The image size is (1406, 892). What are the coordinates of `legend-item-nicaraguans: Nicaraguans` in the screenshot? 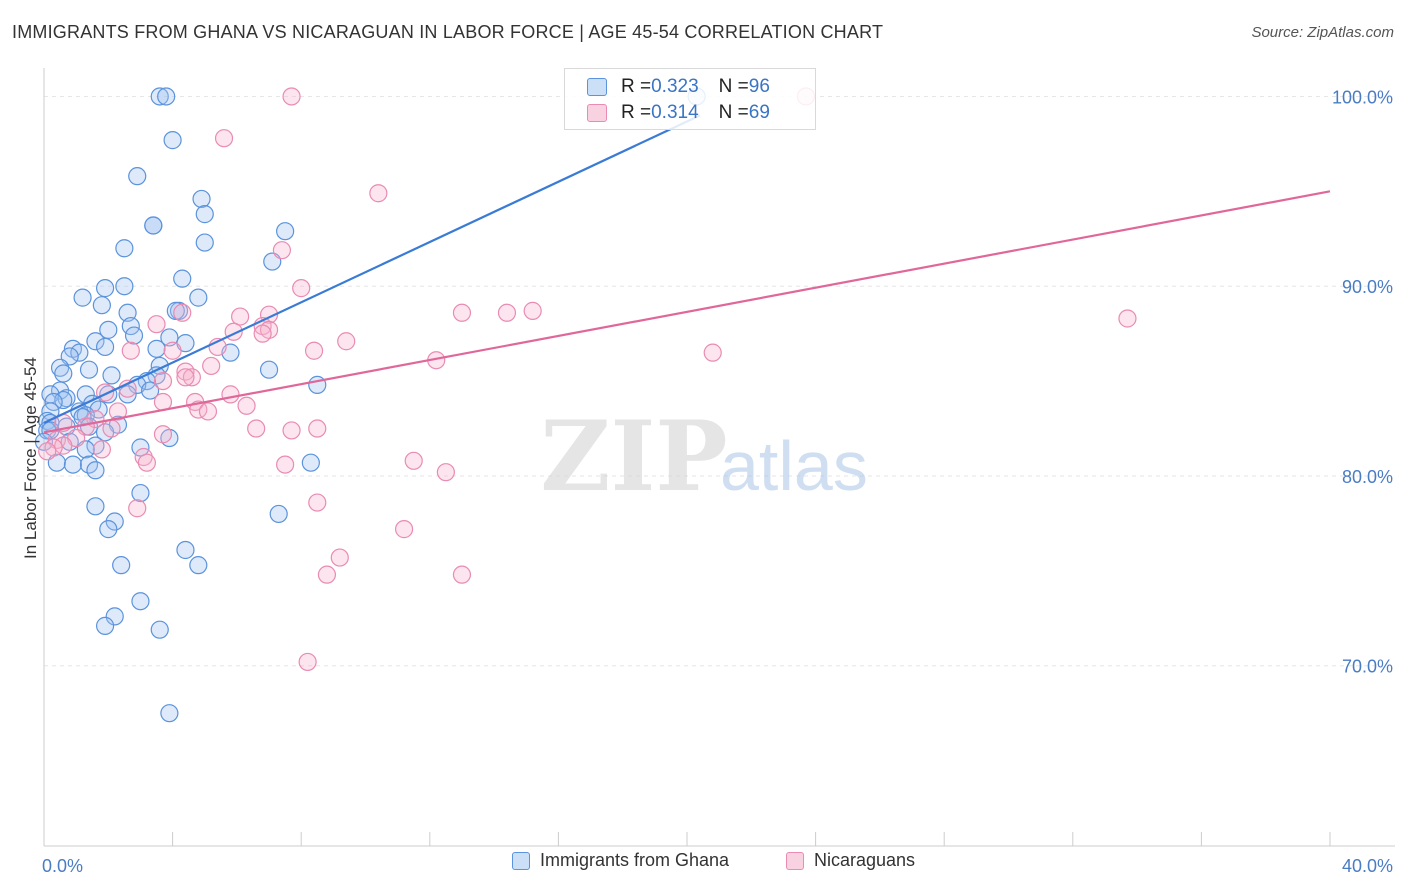 It's located at (850, 860).